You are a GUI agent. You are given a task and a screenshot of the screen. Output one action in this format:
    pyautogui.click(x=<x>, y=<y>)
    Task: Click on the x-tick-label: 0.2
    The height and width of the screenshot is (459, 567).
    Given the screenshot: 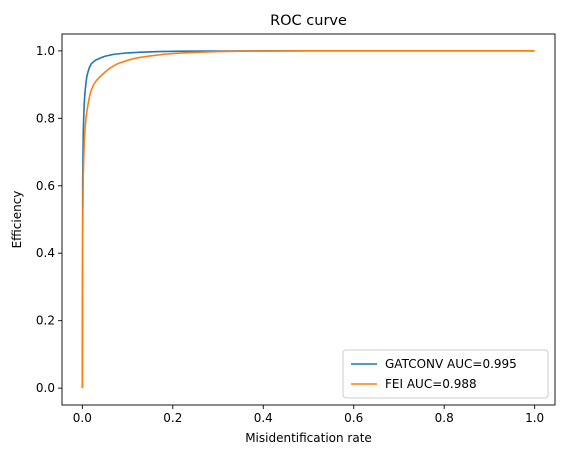 What is the action you would take?
    pyautogui.click(x=172, y=418)
    